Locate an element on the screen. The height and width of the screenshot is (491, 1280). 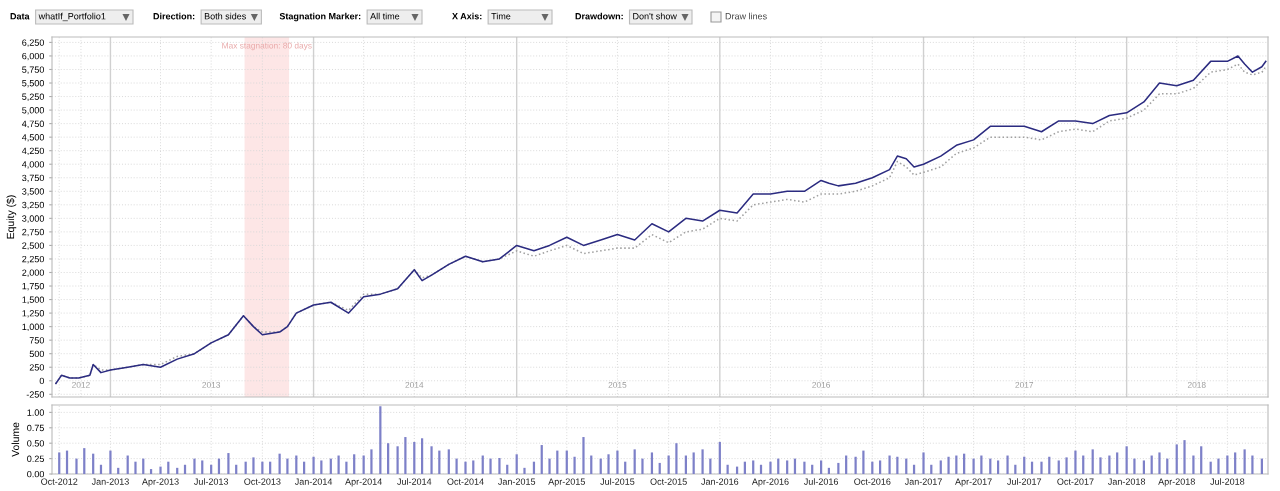
y-tick-label: 3,500 is located at coordinates (33, 192).